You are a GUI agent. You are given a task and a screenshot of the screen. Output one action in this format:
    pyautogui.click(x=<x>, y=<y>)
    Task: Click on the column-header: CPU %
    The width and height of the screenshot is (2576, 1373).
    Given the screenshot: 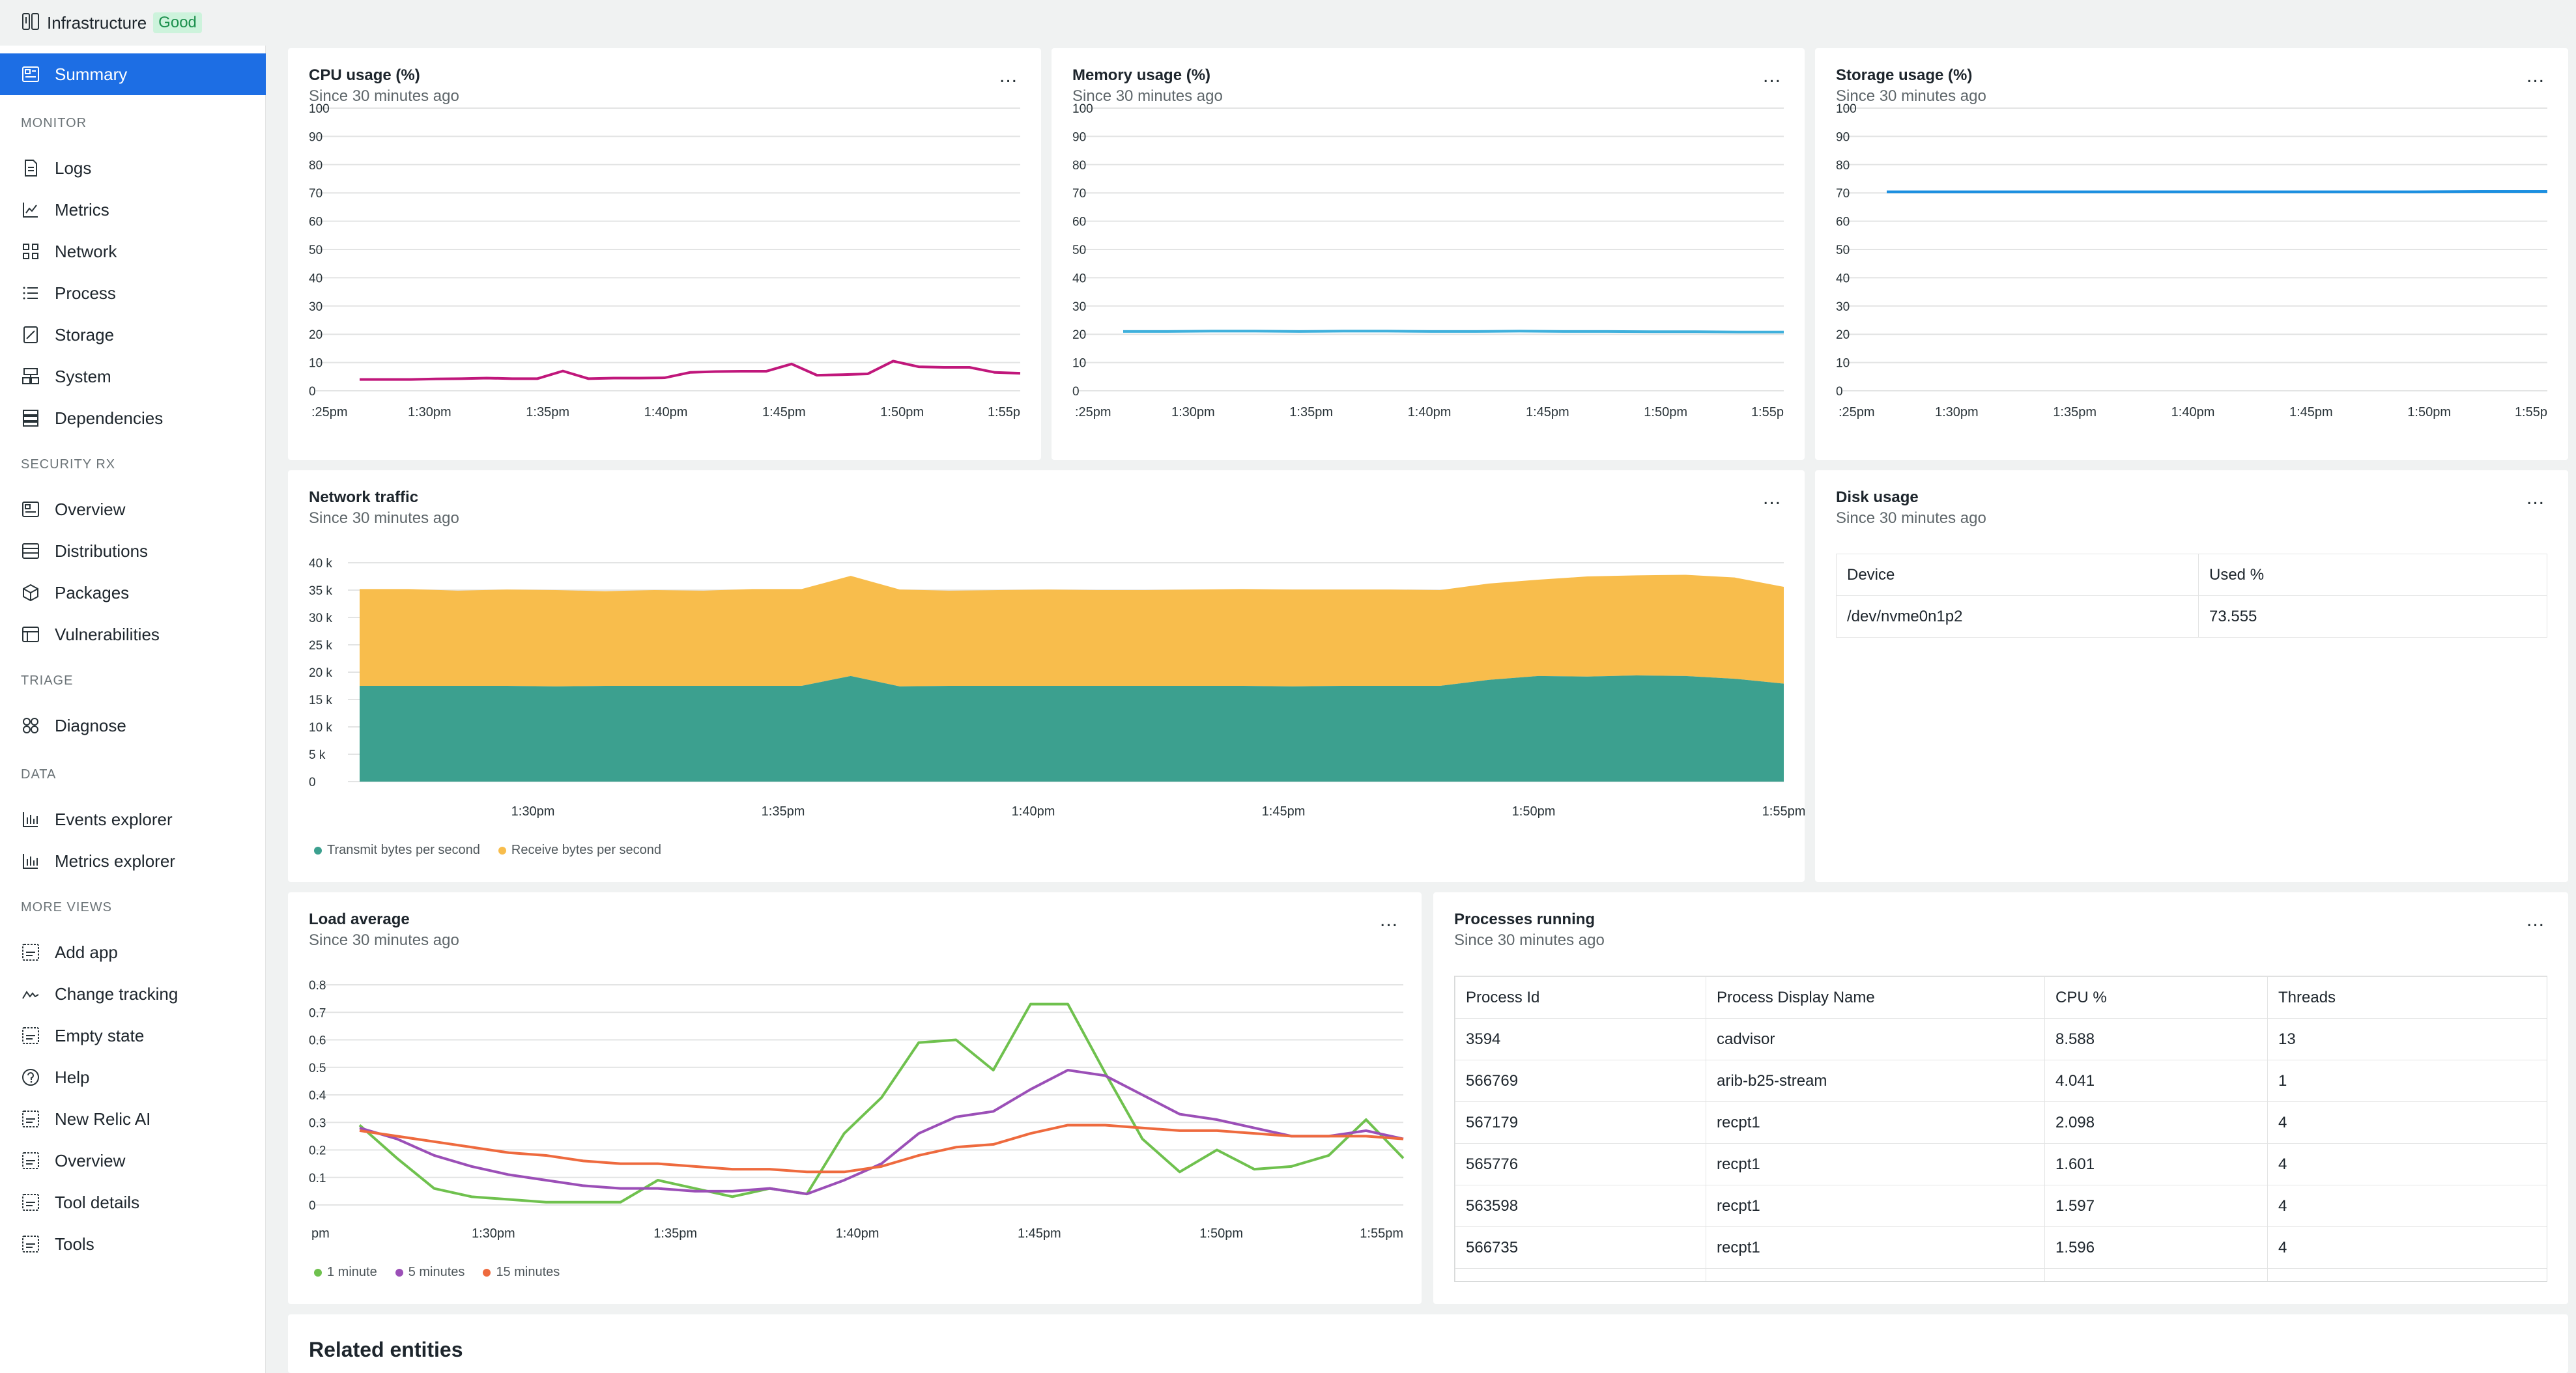 What is the action you would take?
    pyautogui.click(x=2156, y=997)
    